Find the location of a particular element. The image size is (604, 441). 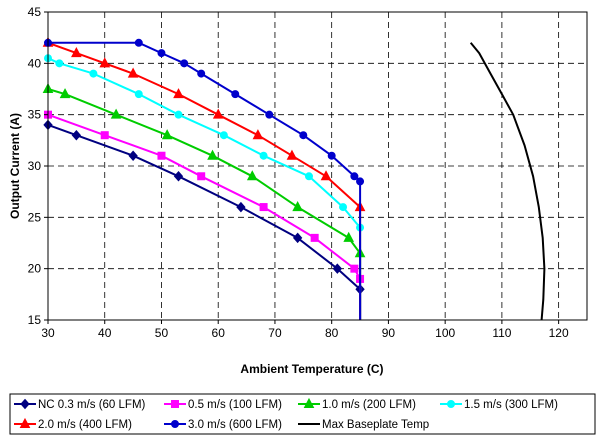

legend-label: 1.0 m/s (200 LFM) is located at coordinates (369, 405).